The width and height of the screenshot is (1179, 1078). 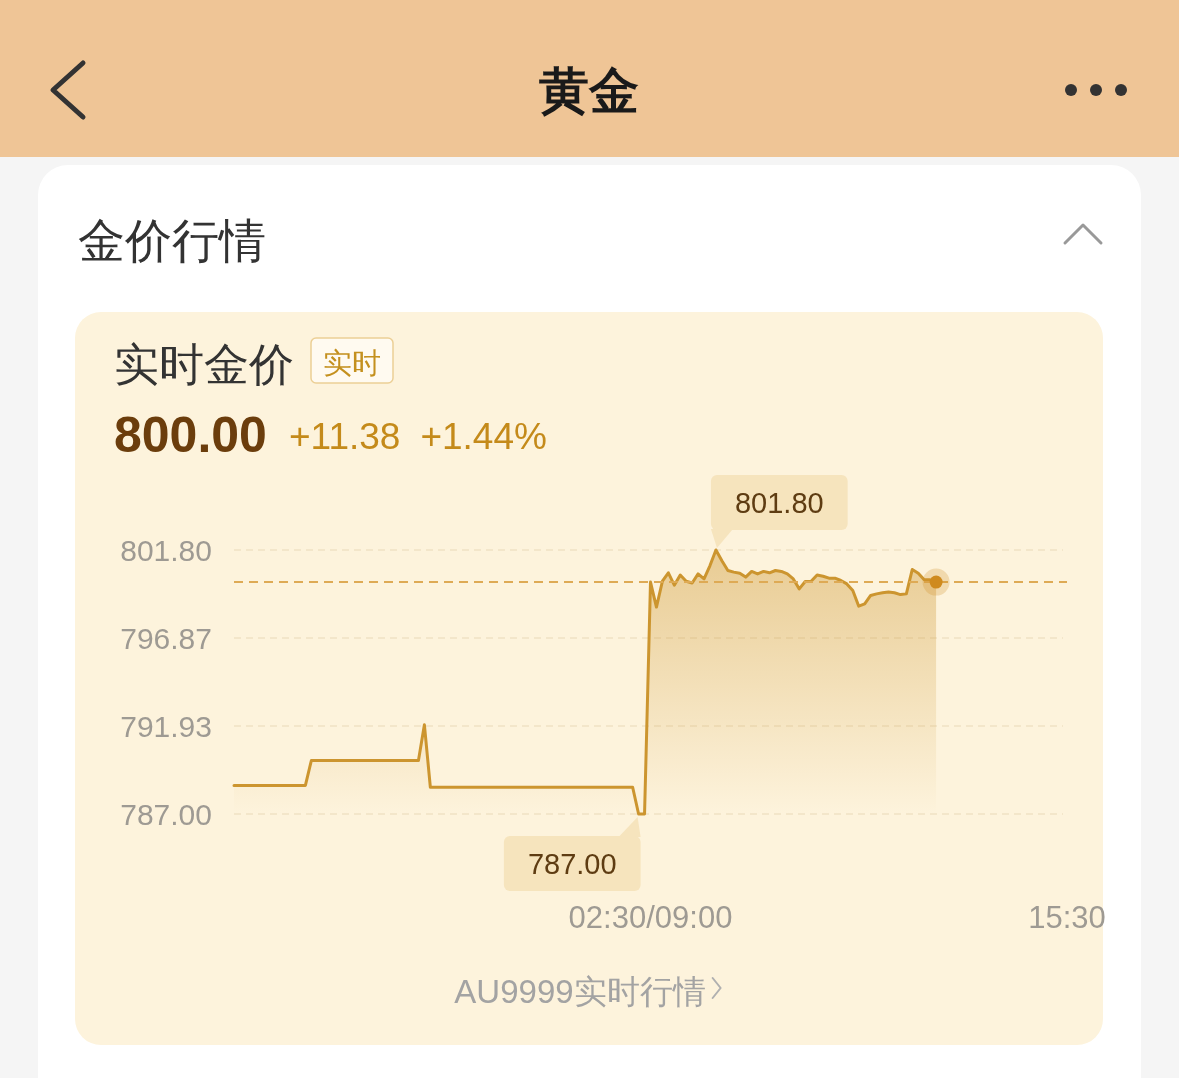 I want to click on x-tick-label: 15:30, so click(x=1067, y=917).